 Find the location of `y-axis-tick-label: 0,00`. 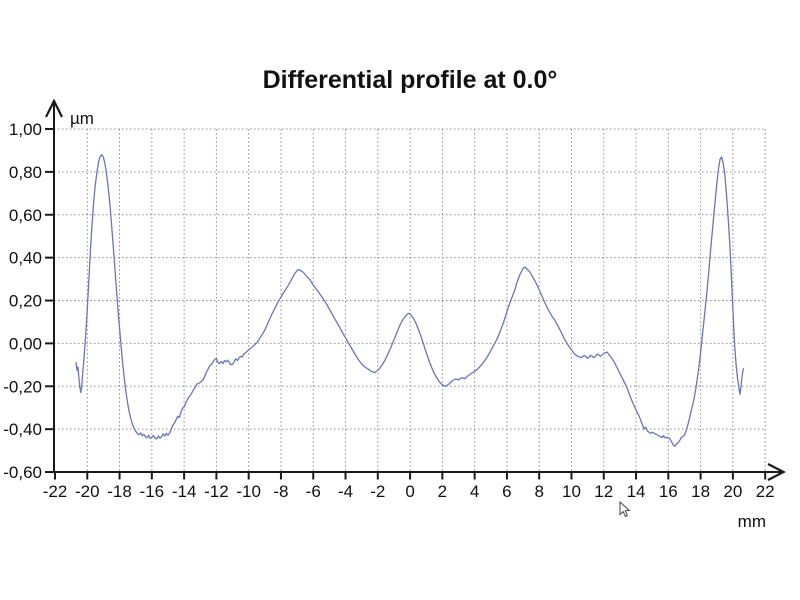

y-axis-tick-label: 0,00 is located at coordinates (25, 343).